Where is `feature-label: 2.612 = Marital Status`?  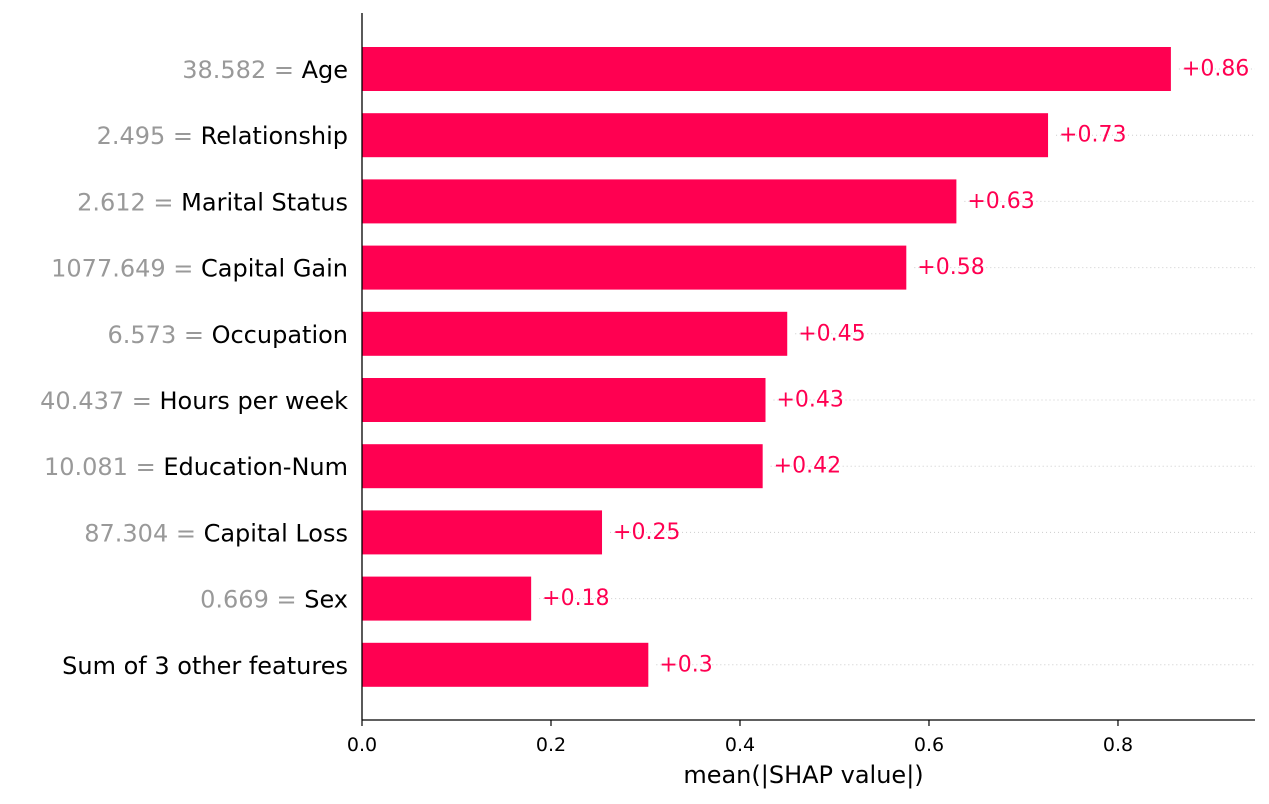
feature-label: 2.612 = Marital Status is located at coordinates (212, 202).